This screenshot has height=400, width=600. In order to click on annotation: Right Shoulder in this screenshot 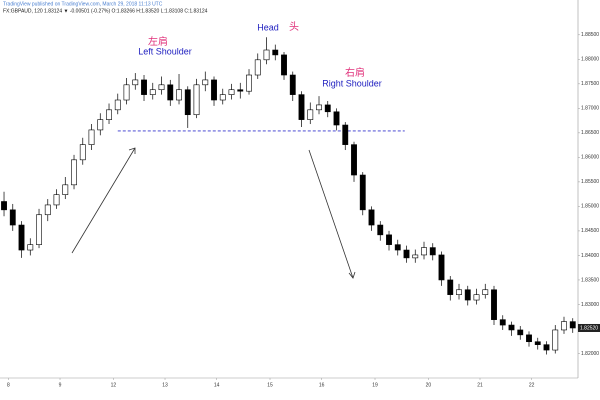, I will do `click(352, 83)`.